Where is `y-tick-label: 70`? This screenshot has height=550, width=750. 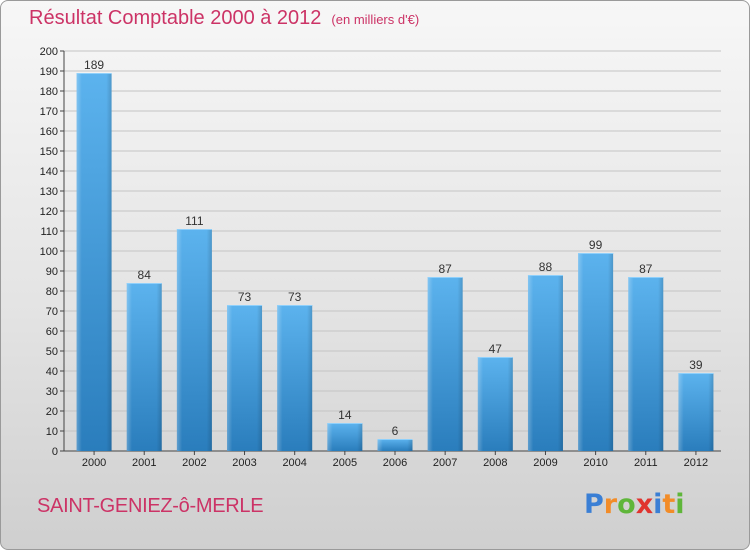
y-tick-label: 70 is located at coordinates (52, 312).